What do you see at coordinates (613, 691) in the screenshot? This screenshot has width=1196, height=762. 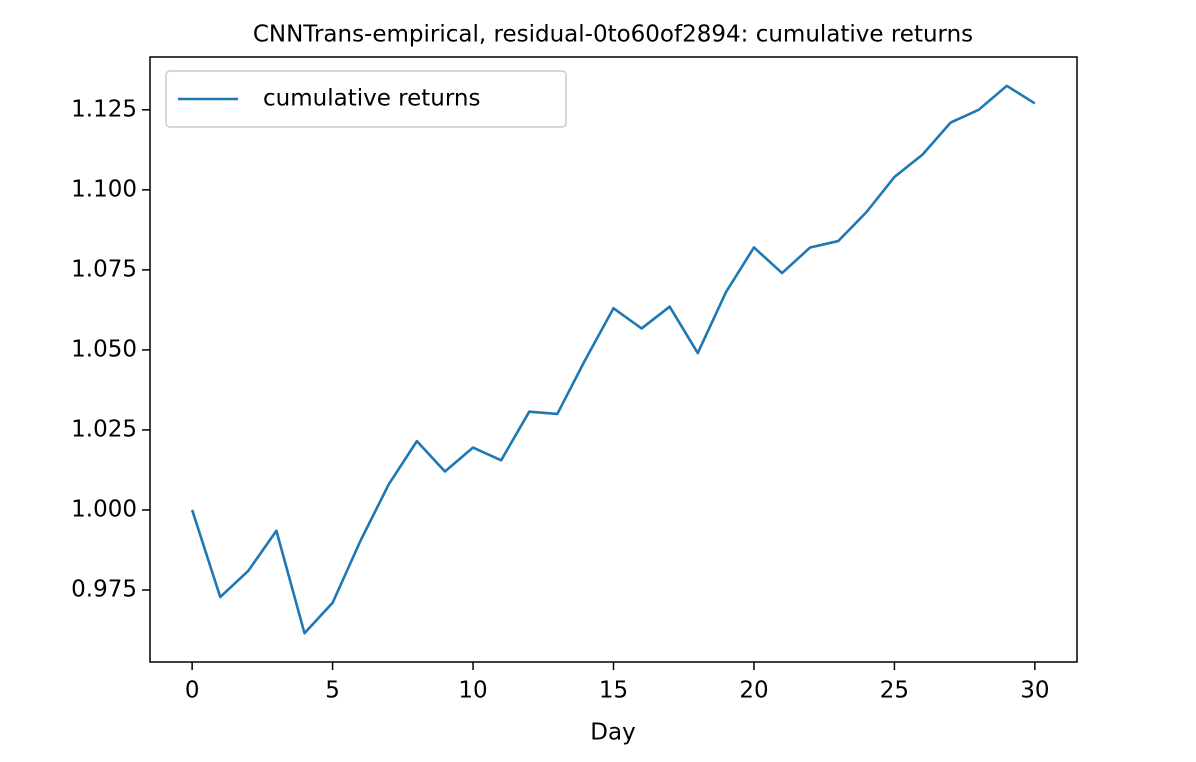 I see `x-tick-label: 15` at bounding box center [613, 691].